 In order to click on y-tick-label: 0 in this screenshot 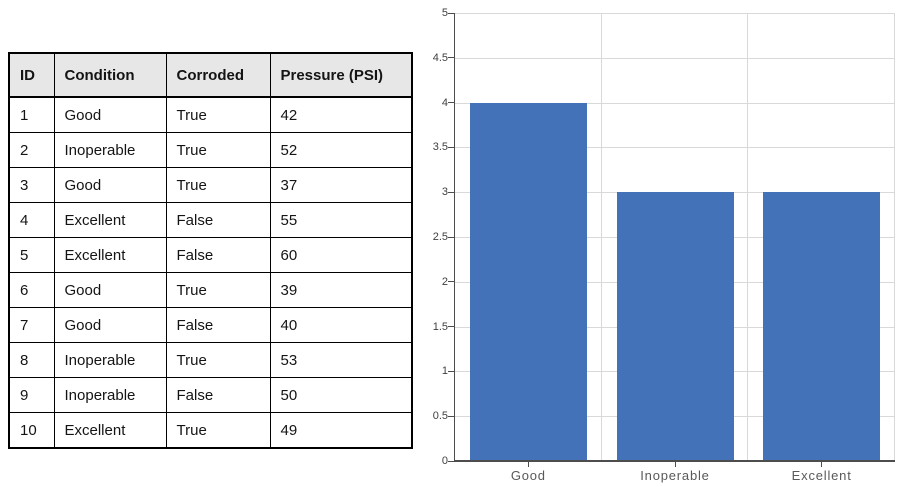, I will do `click(444, 461)`.